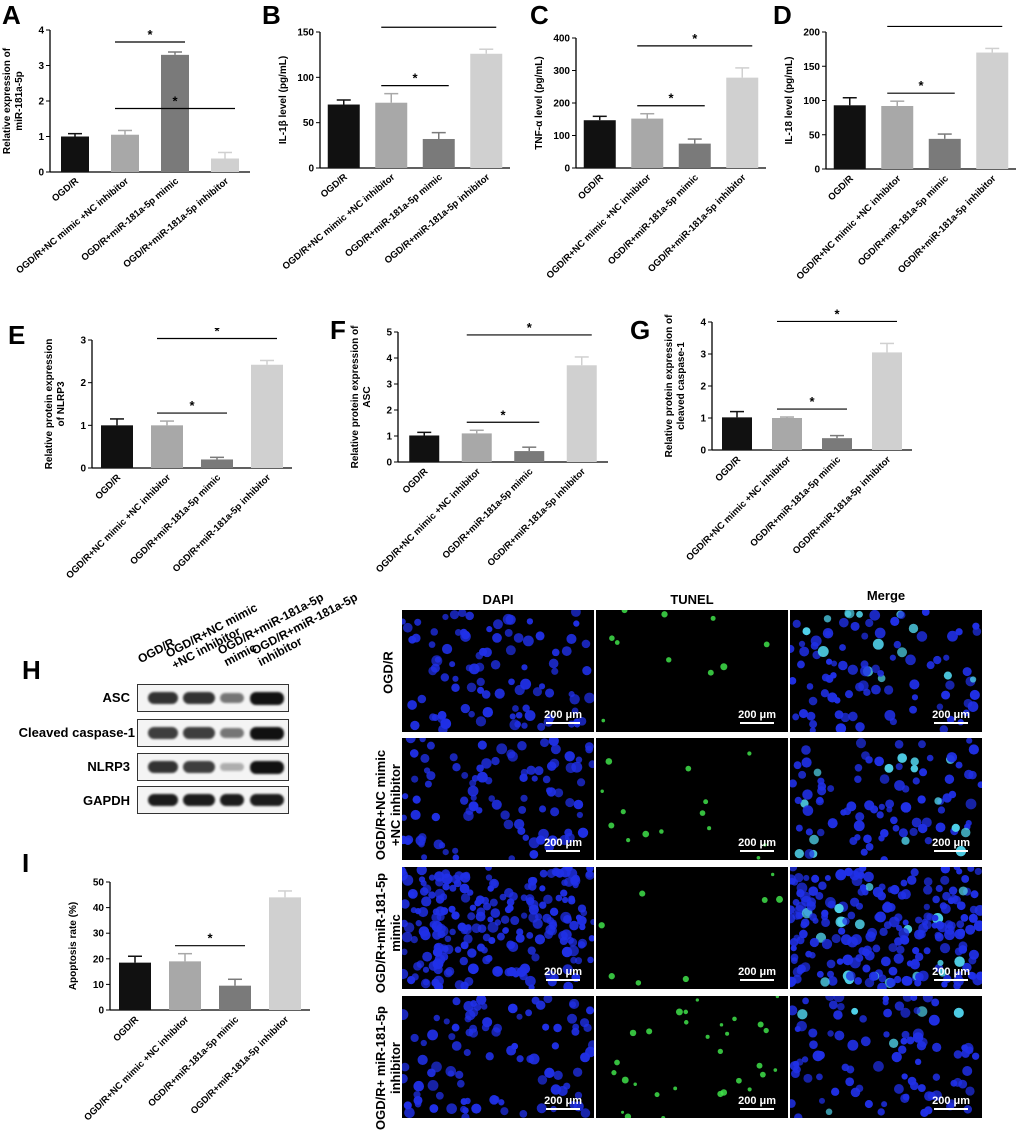 This screenshot has width=1020, height=1138. What do you see at coordinates (388, 933) in the screenshot?
I see `row-label-3: OGD/R+miR-181-5p mimic` at bounding box center [388, 933].